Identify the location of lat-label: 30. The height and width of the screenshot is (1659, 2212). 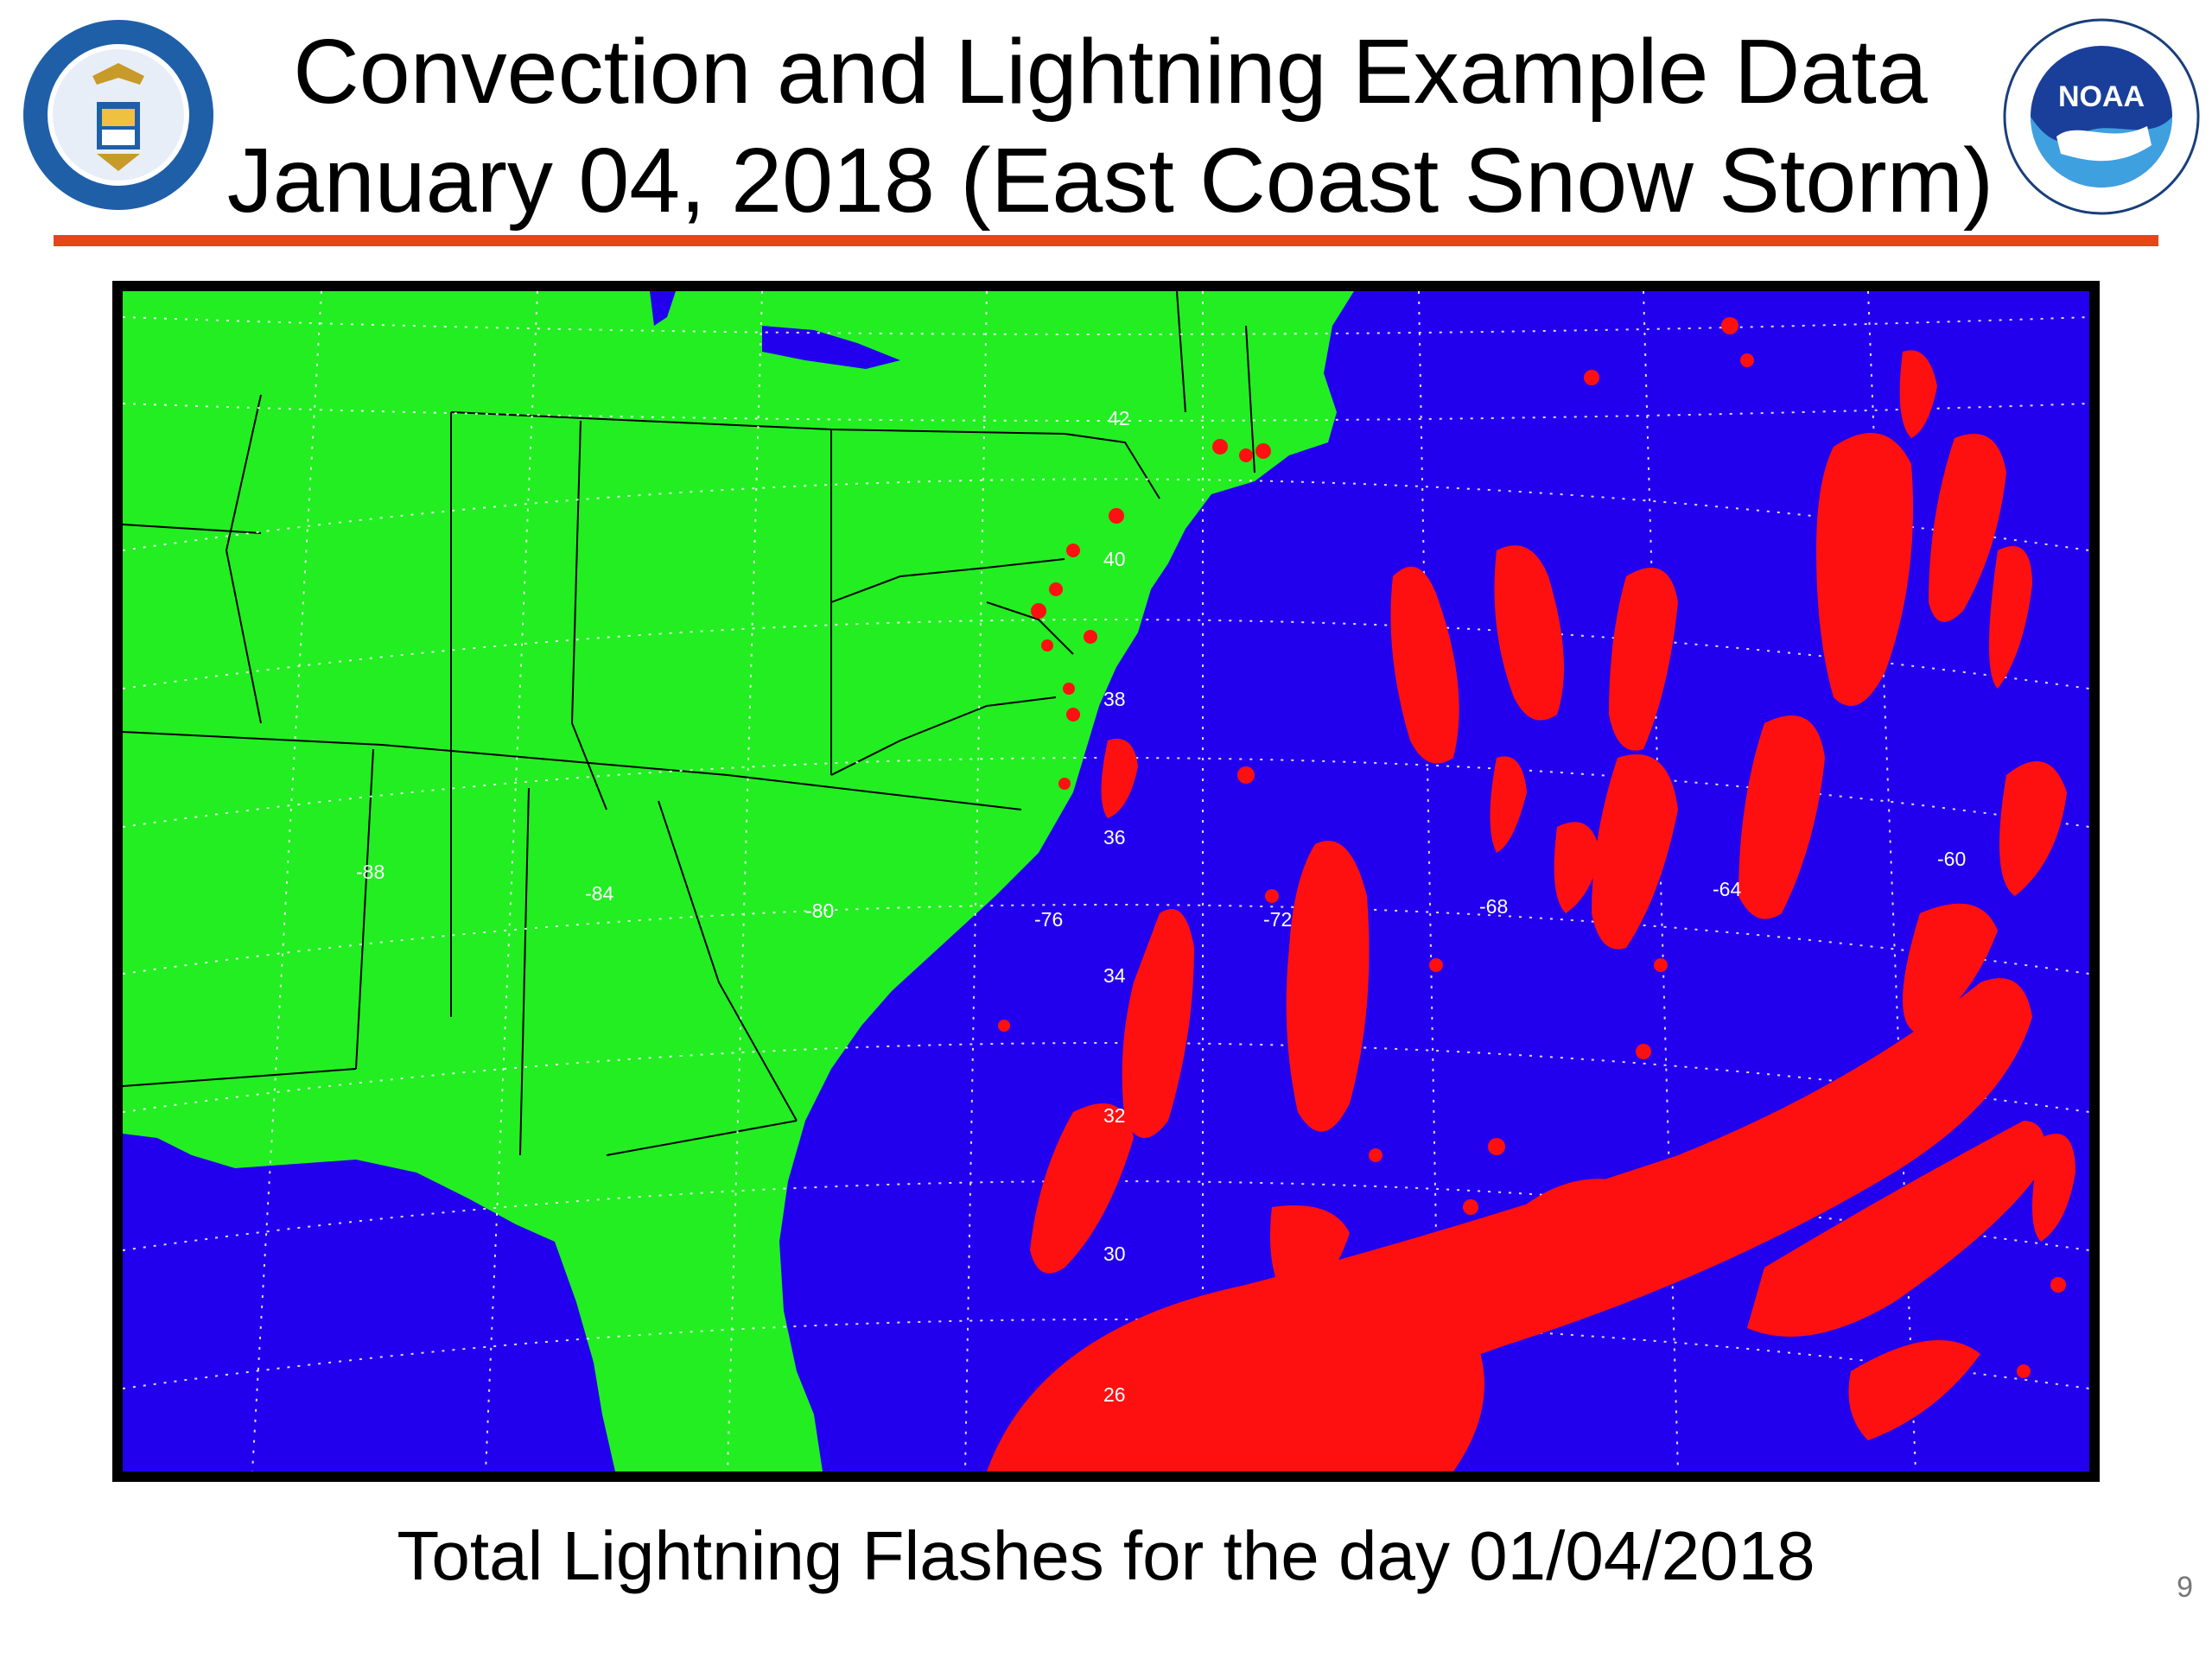
(1114, 1254).